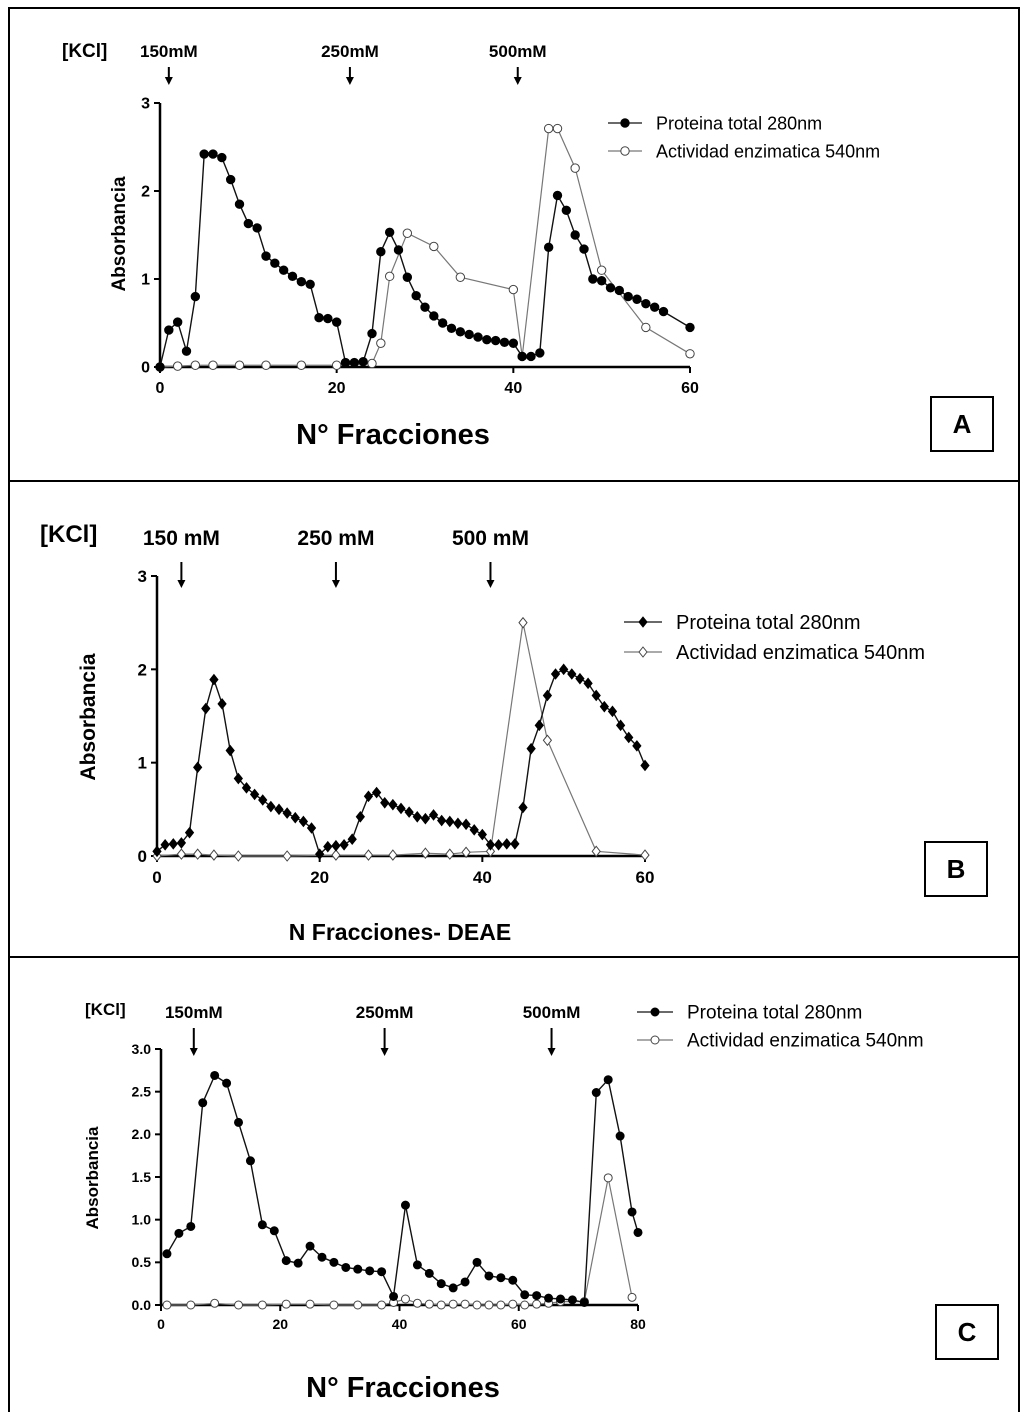 This screenshot has height=1414, width=1028. What do you see at coordinates (142, 1305) in the screenshot?
I see `chart-c-y-tick-label: 0.0` at bounding box center [142, 1305].